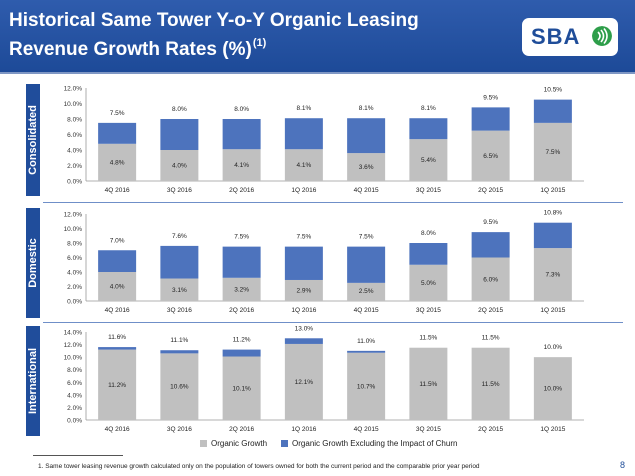 Image resolution: width=635 pixels, height=476 pixels. What do you see at coordinates (553, 347) in the screenshot?
I see `data-label-total: 10.0%` at bounding box center [553, 347].